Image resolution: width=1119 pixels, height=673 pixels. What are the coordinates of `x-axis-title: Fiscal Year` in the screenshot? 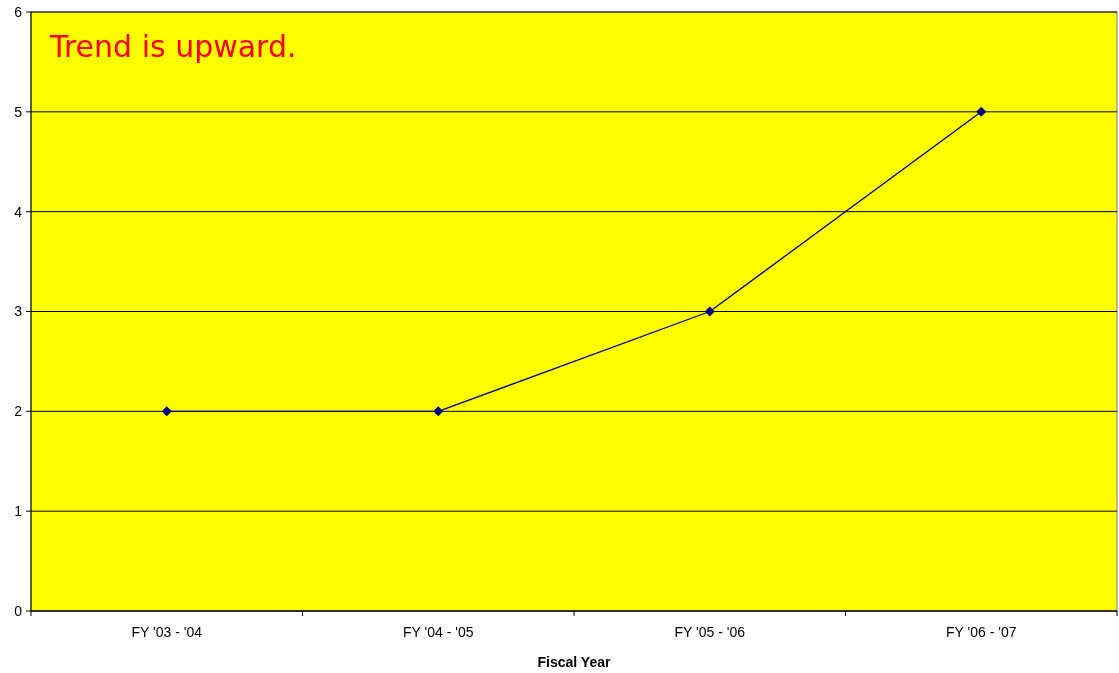 It's located at (574, 662).